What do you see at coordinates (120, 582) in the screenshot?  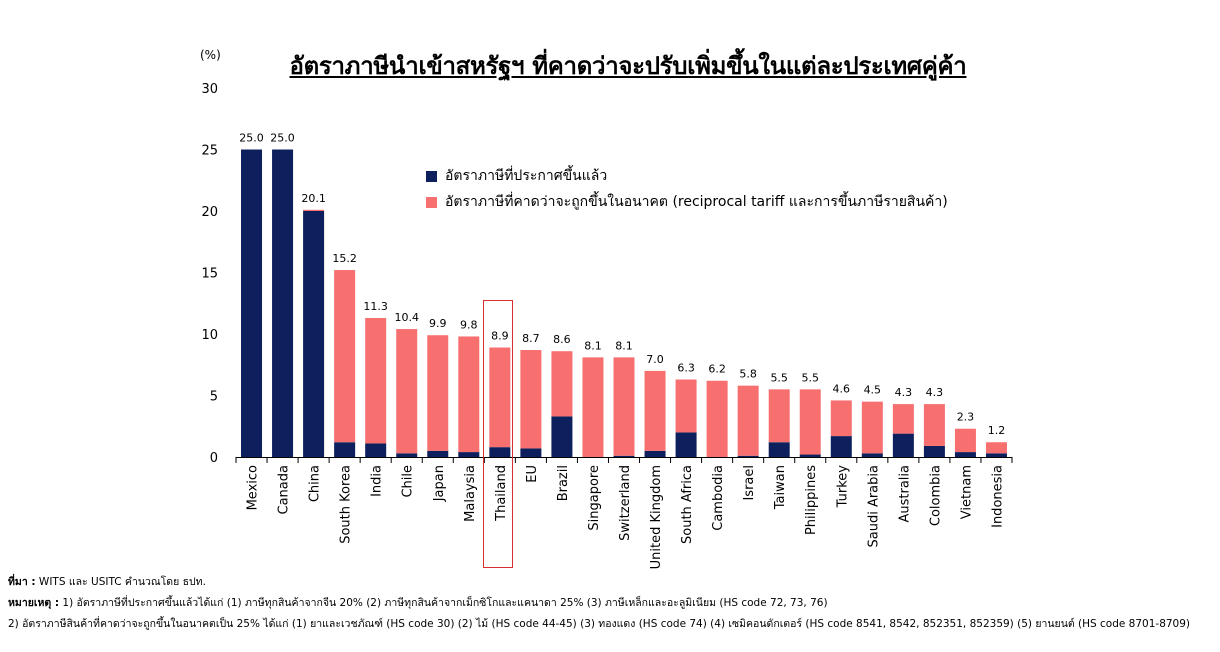 I see `source-text: WITS และ USITC คำนวณโดย ธปท.` at bounding box center [120, 582].